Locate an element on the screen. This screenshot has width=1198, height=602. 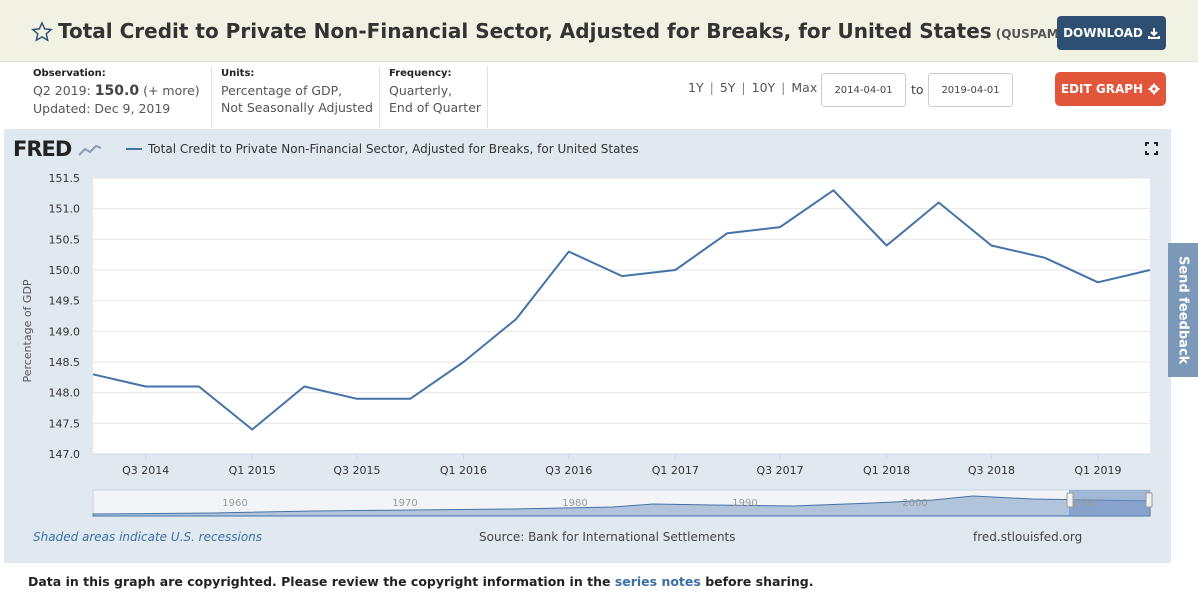
x-tick-label: Q3 2016 is located at coordinates (568, 470).